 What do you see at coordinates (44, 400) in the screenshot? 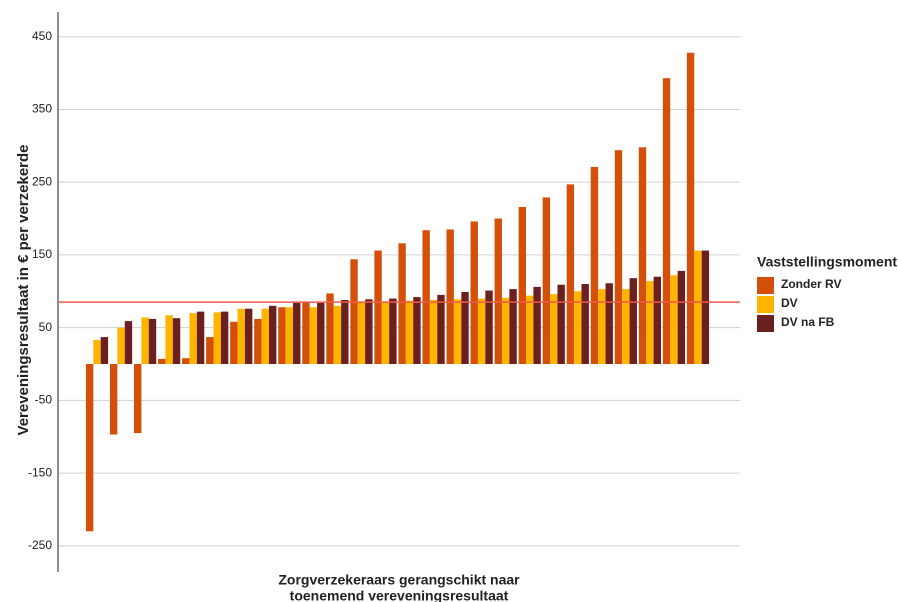
I see `y-tick-label: -50` at bounding box center [44, 400].